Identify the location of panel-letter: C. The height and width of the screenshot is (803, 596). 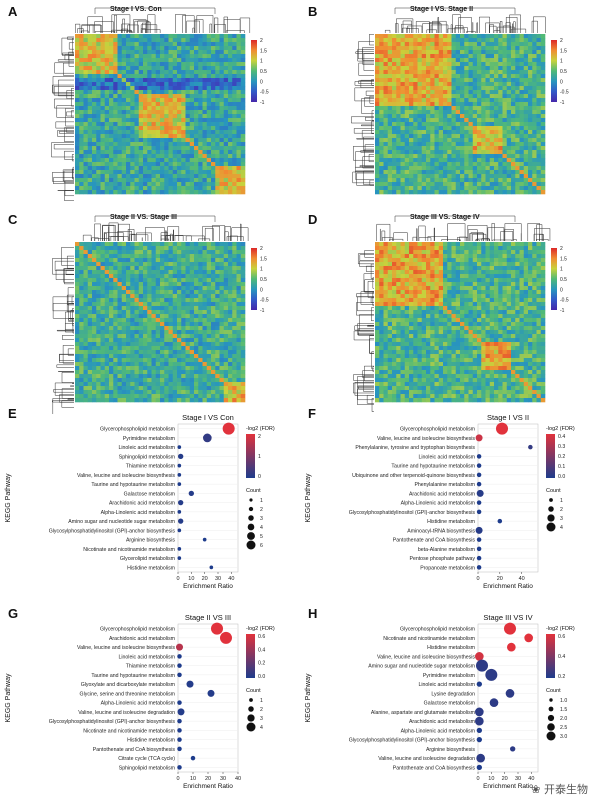
(13, 219).